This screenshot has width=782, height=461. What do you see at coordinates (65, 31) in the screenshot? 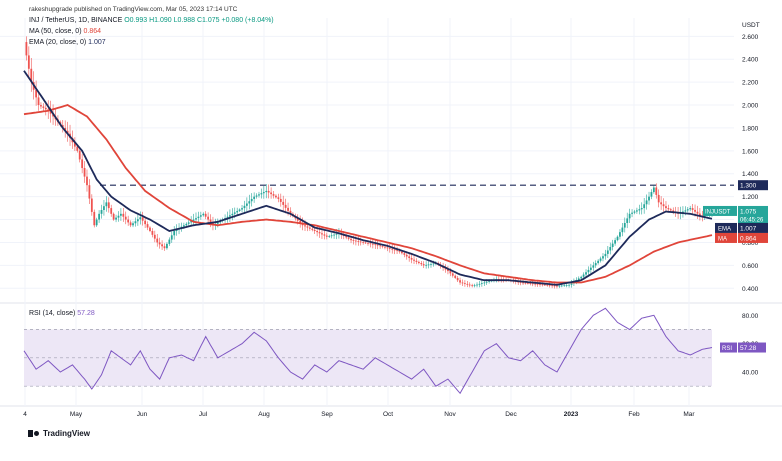
I see `ma-legend: MA (50, close, 0) 0.864` at bounding box center [65, 31].